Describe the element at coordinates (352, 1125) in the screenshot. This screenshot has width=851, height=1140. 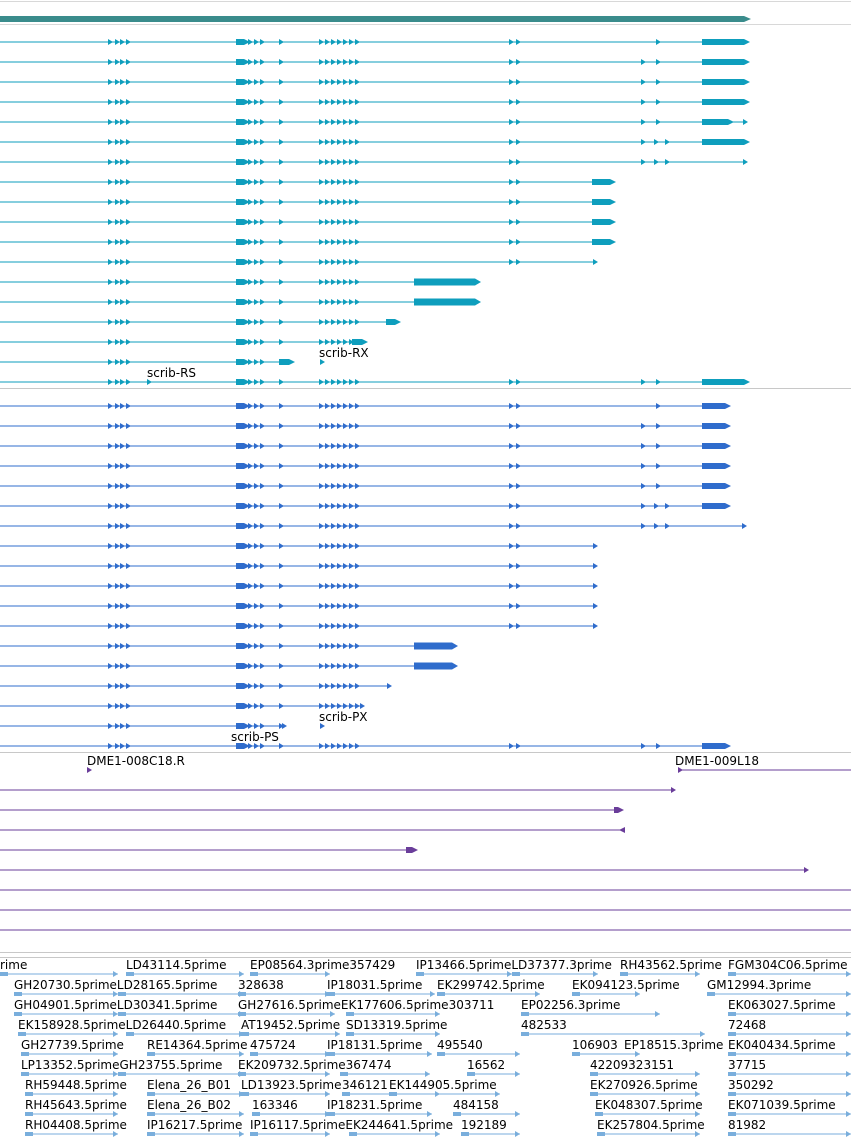
I see `est-label: IP16117.5primeEK244641.5prime` at that location.